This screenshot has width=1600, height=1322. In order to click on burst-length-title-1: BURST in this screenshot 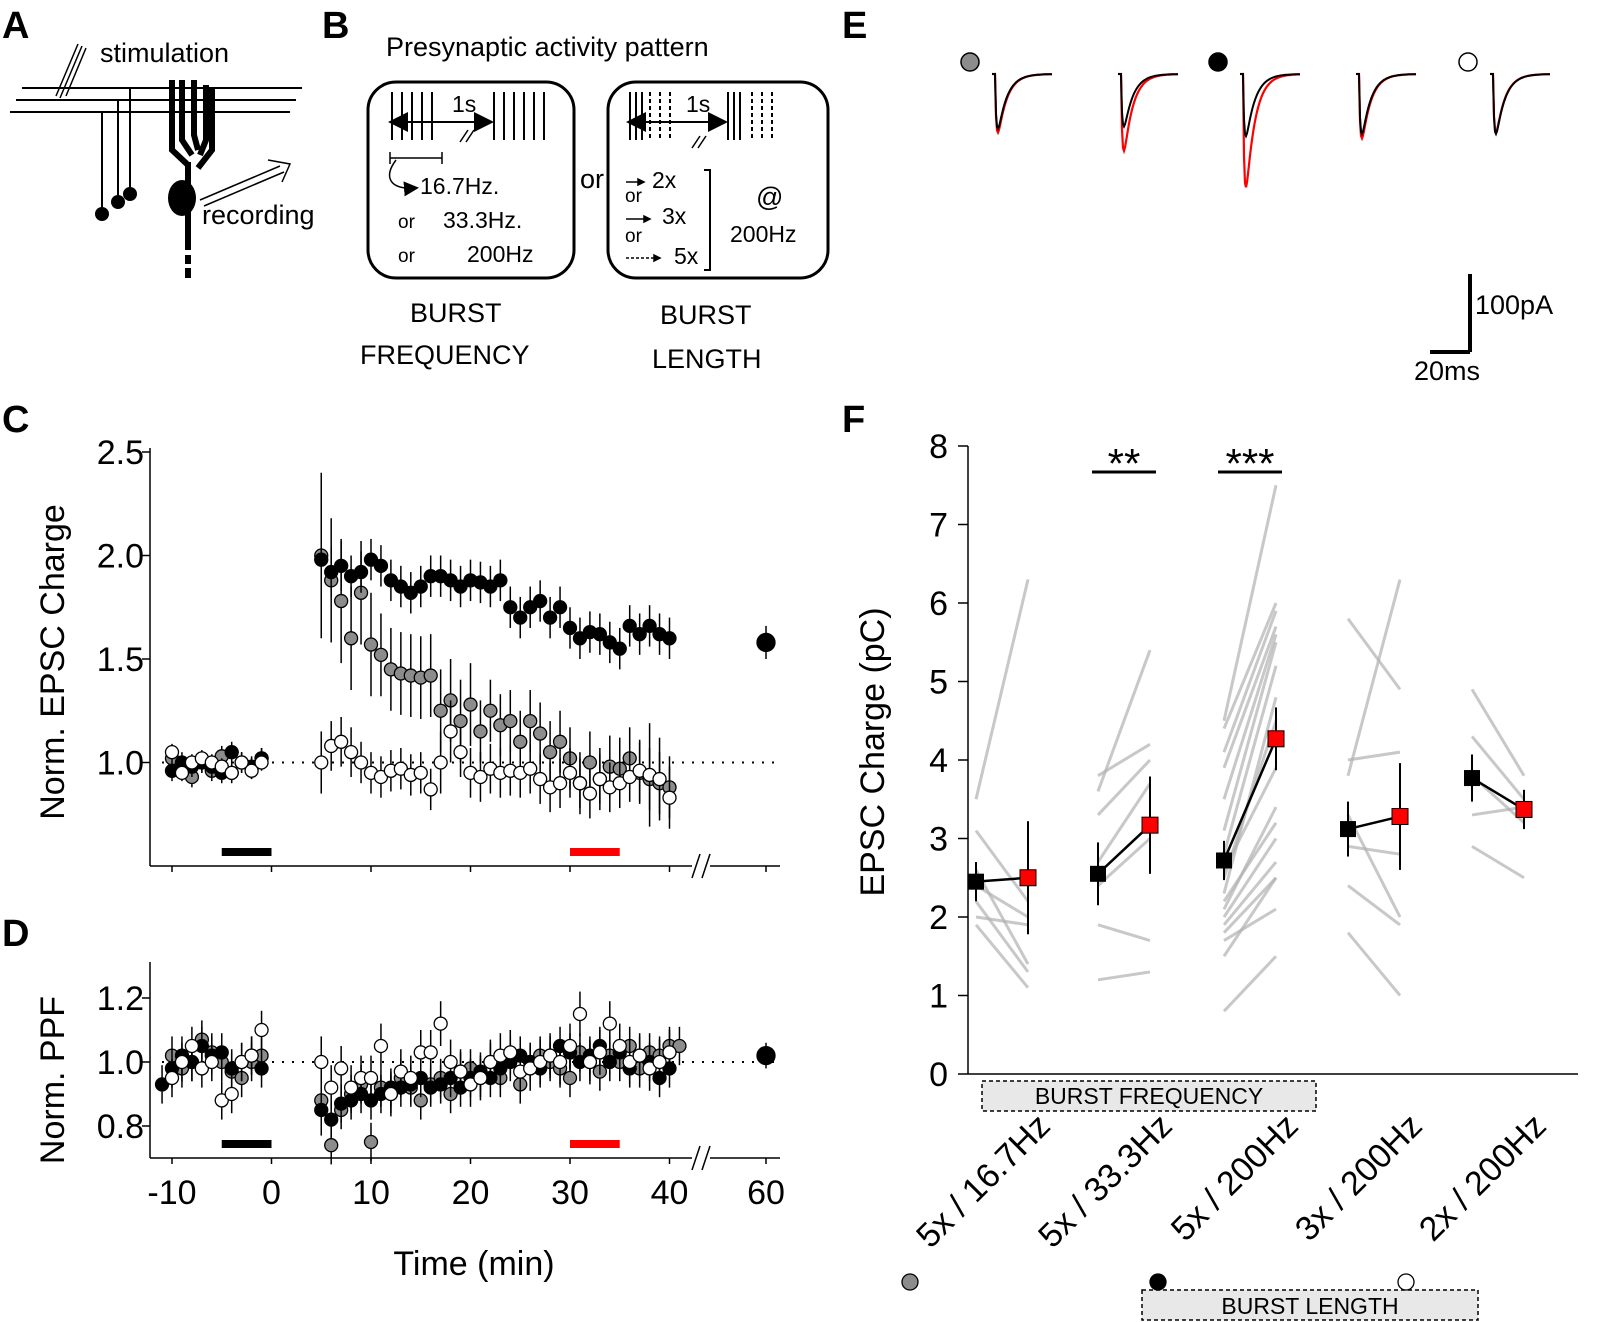, I will do `click(706, 315)`.